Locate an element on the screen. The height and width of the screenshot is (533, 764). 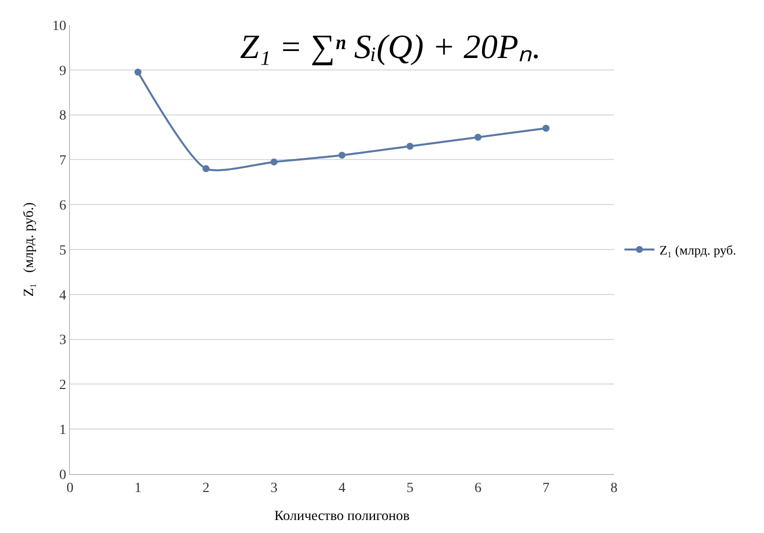
x-tick-label: 2 is located at coordinates (206, 488).